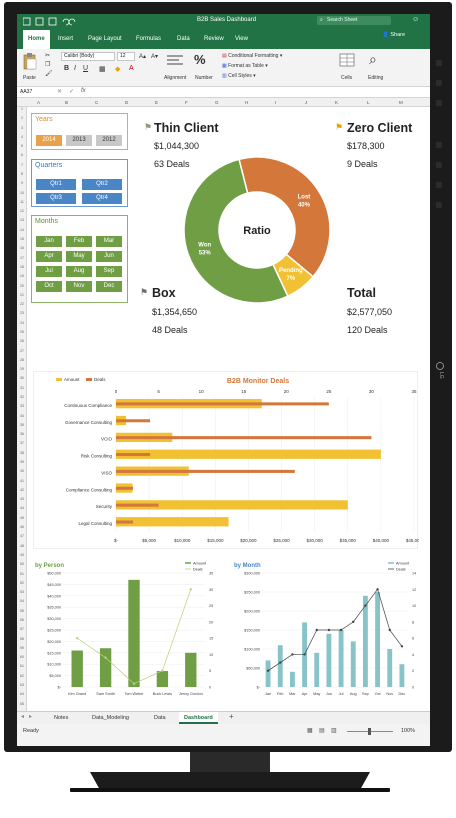 This screenshot has height=818, width=456. What do you see at coordinates (231, 716) in the screenshot?
I see `add-sheet-icon: +` at bounding box center [231, 716].